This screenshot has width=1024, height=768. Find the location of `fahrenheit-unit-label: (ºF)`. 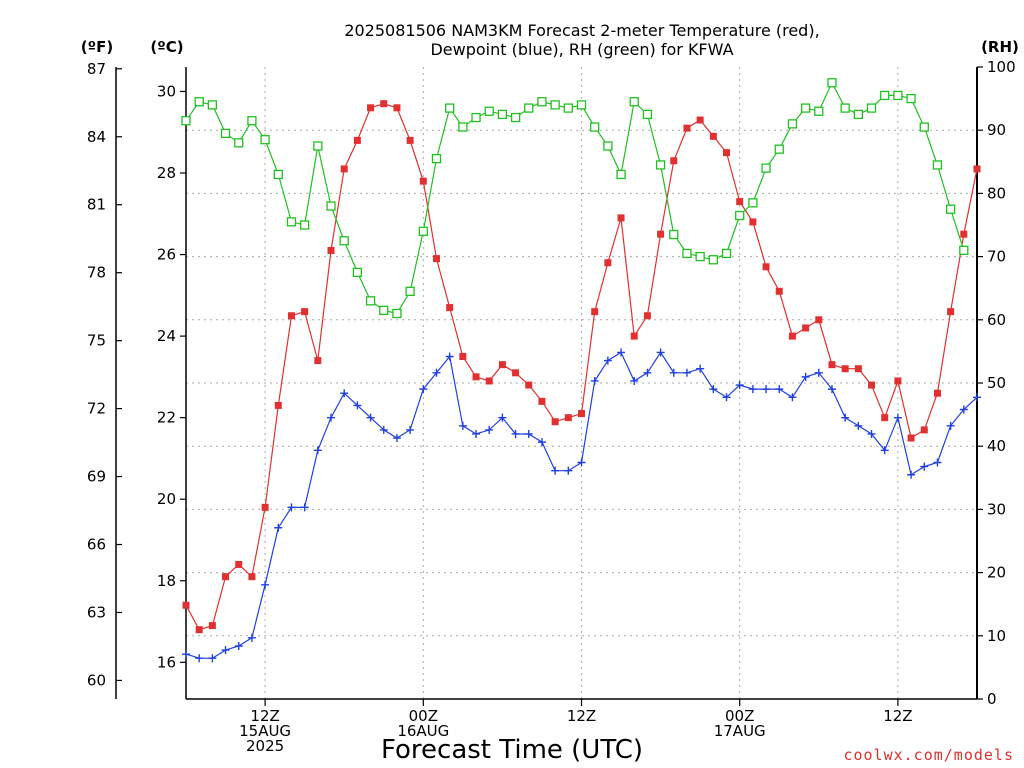

fahrenheit-unit-label: (ºF) is located at coordinates (97, 47).